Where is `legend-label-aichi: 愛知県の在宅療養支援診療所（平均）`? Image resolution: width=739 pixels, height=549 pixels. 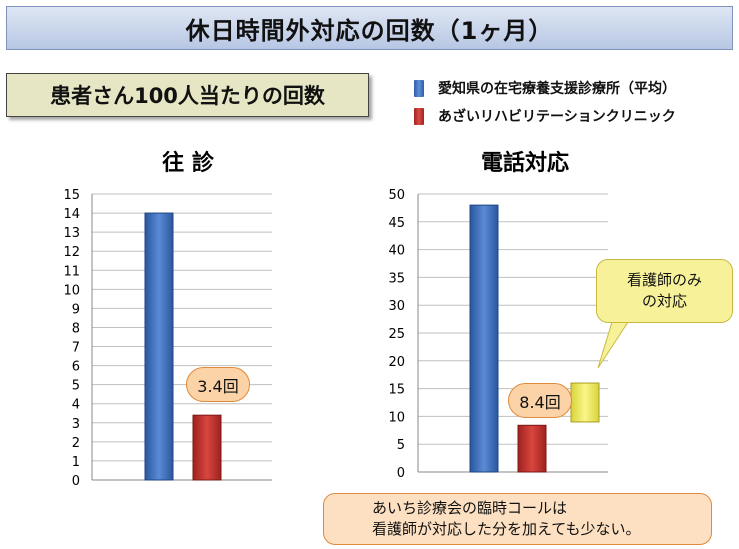 legend-label-aichi: 愛知県の在宅療養支援診療所（平均） is located at coordinates (557, 89).